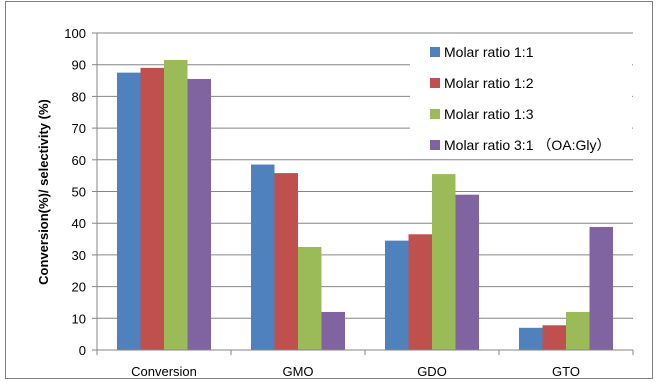  I want to click on legend-label-1: Molar ratio 1:1, so click(489, 52).